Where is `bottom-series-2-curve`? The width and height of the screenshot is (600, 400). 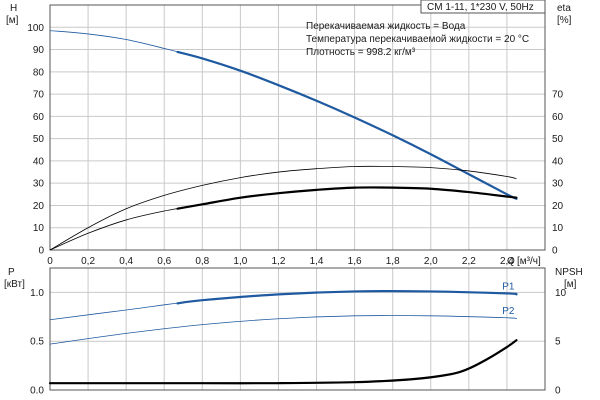
bottom-series-2-curve is located at coordinates (283, 361).